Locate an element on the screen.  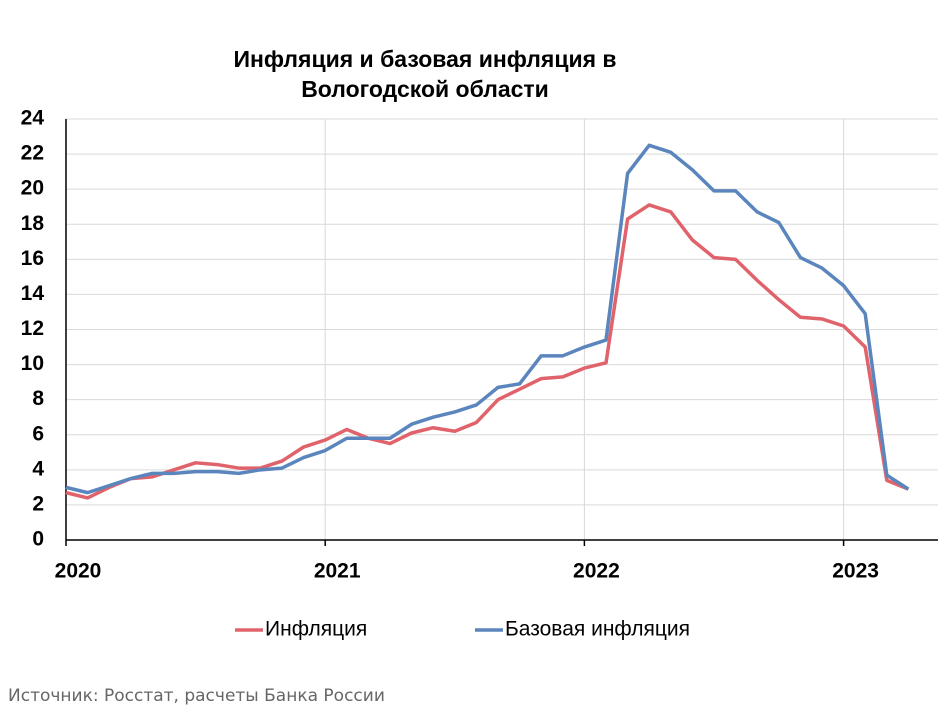
legend-label: Базовая инфляция is located at coordinates (597, 629).